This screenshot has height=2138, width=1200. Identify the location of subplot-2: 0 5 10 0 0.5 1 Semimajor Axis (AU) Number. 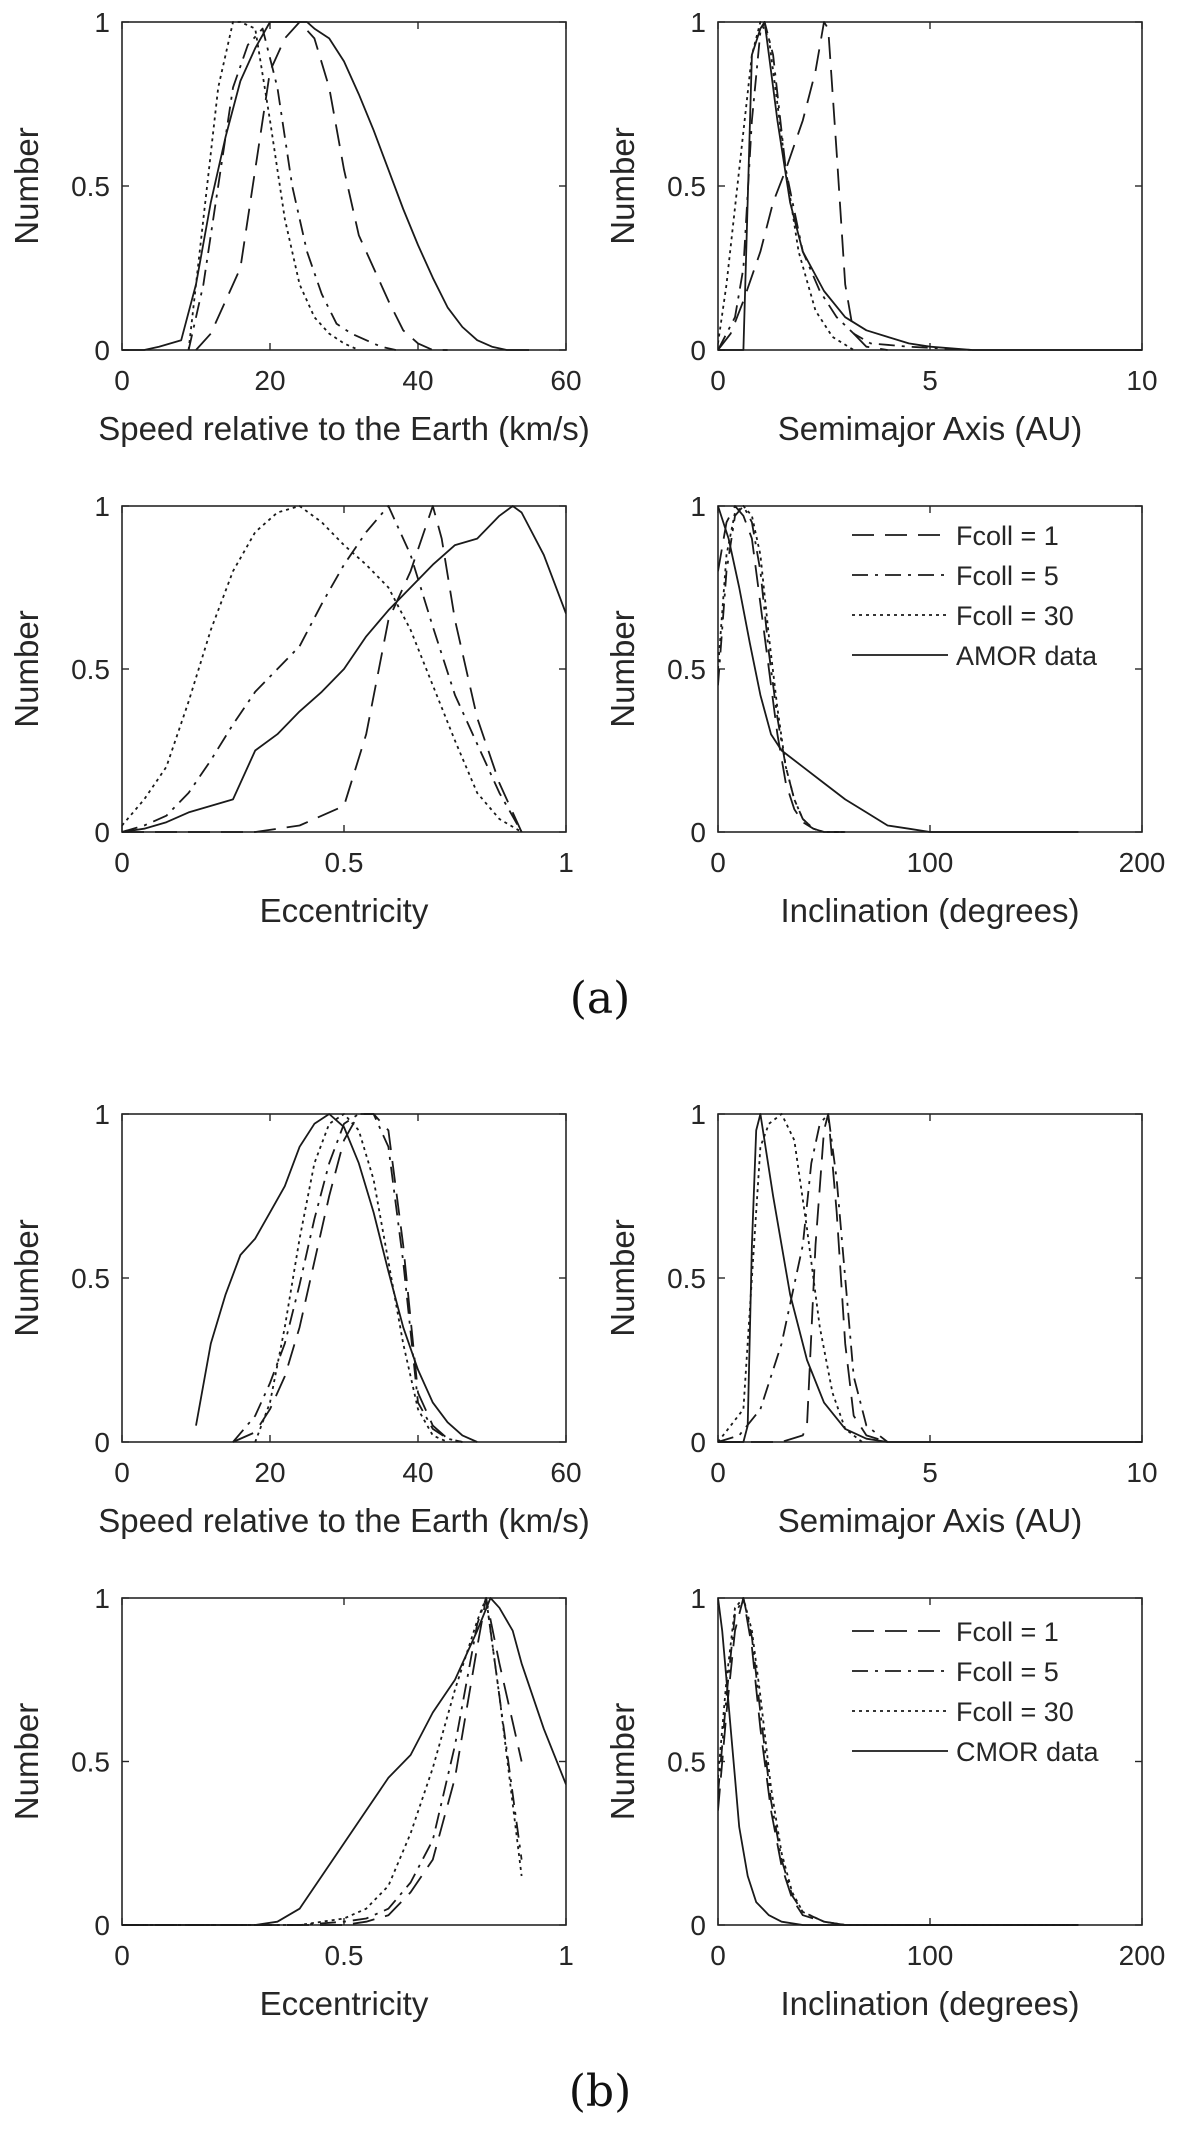
(881, 227).